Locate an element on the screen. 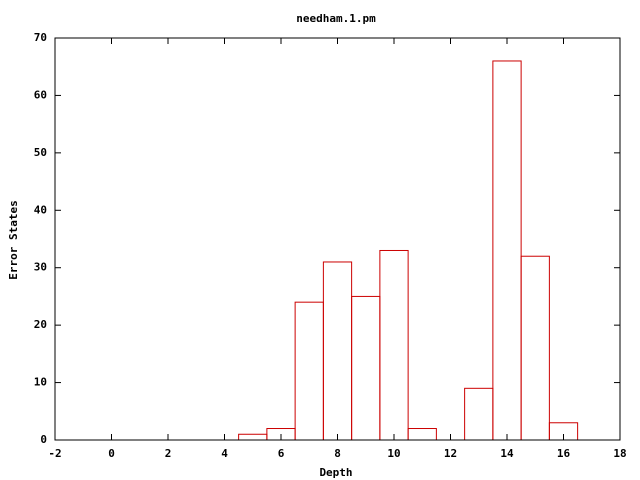 Image resolution: width=640 pixels, height=480 pixels. y-tick-label: 0 is located at coordinates (43, 439).